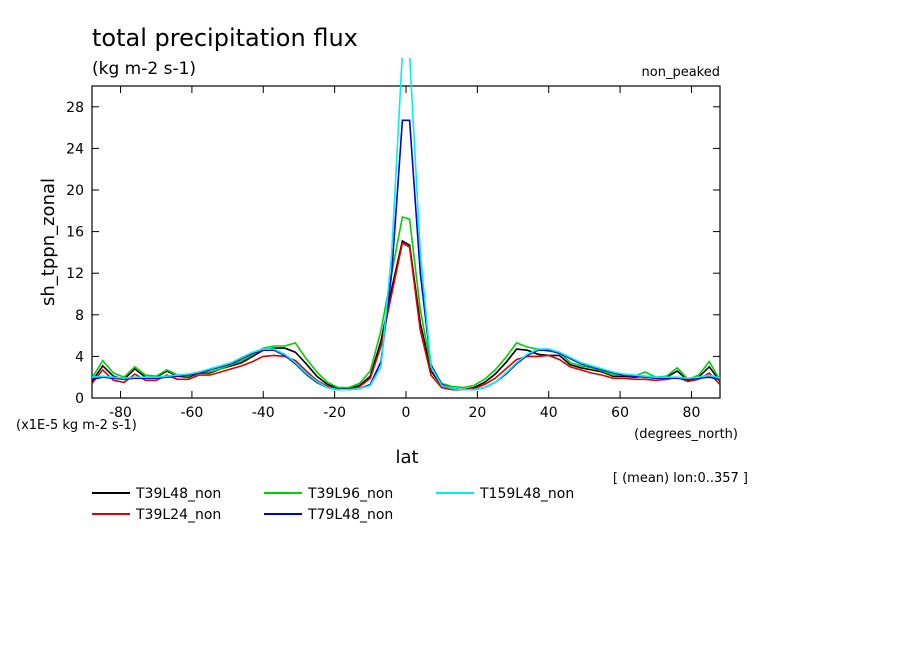 The width and height of the screenshot is (904, 654). Describe the element at coordinates (75, 108) in the screenshot. I see `y-tick-label: 28` at that location.